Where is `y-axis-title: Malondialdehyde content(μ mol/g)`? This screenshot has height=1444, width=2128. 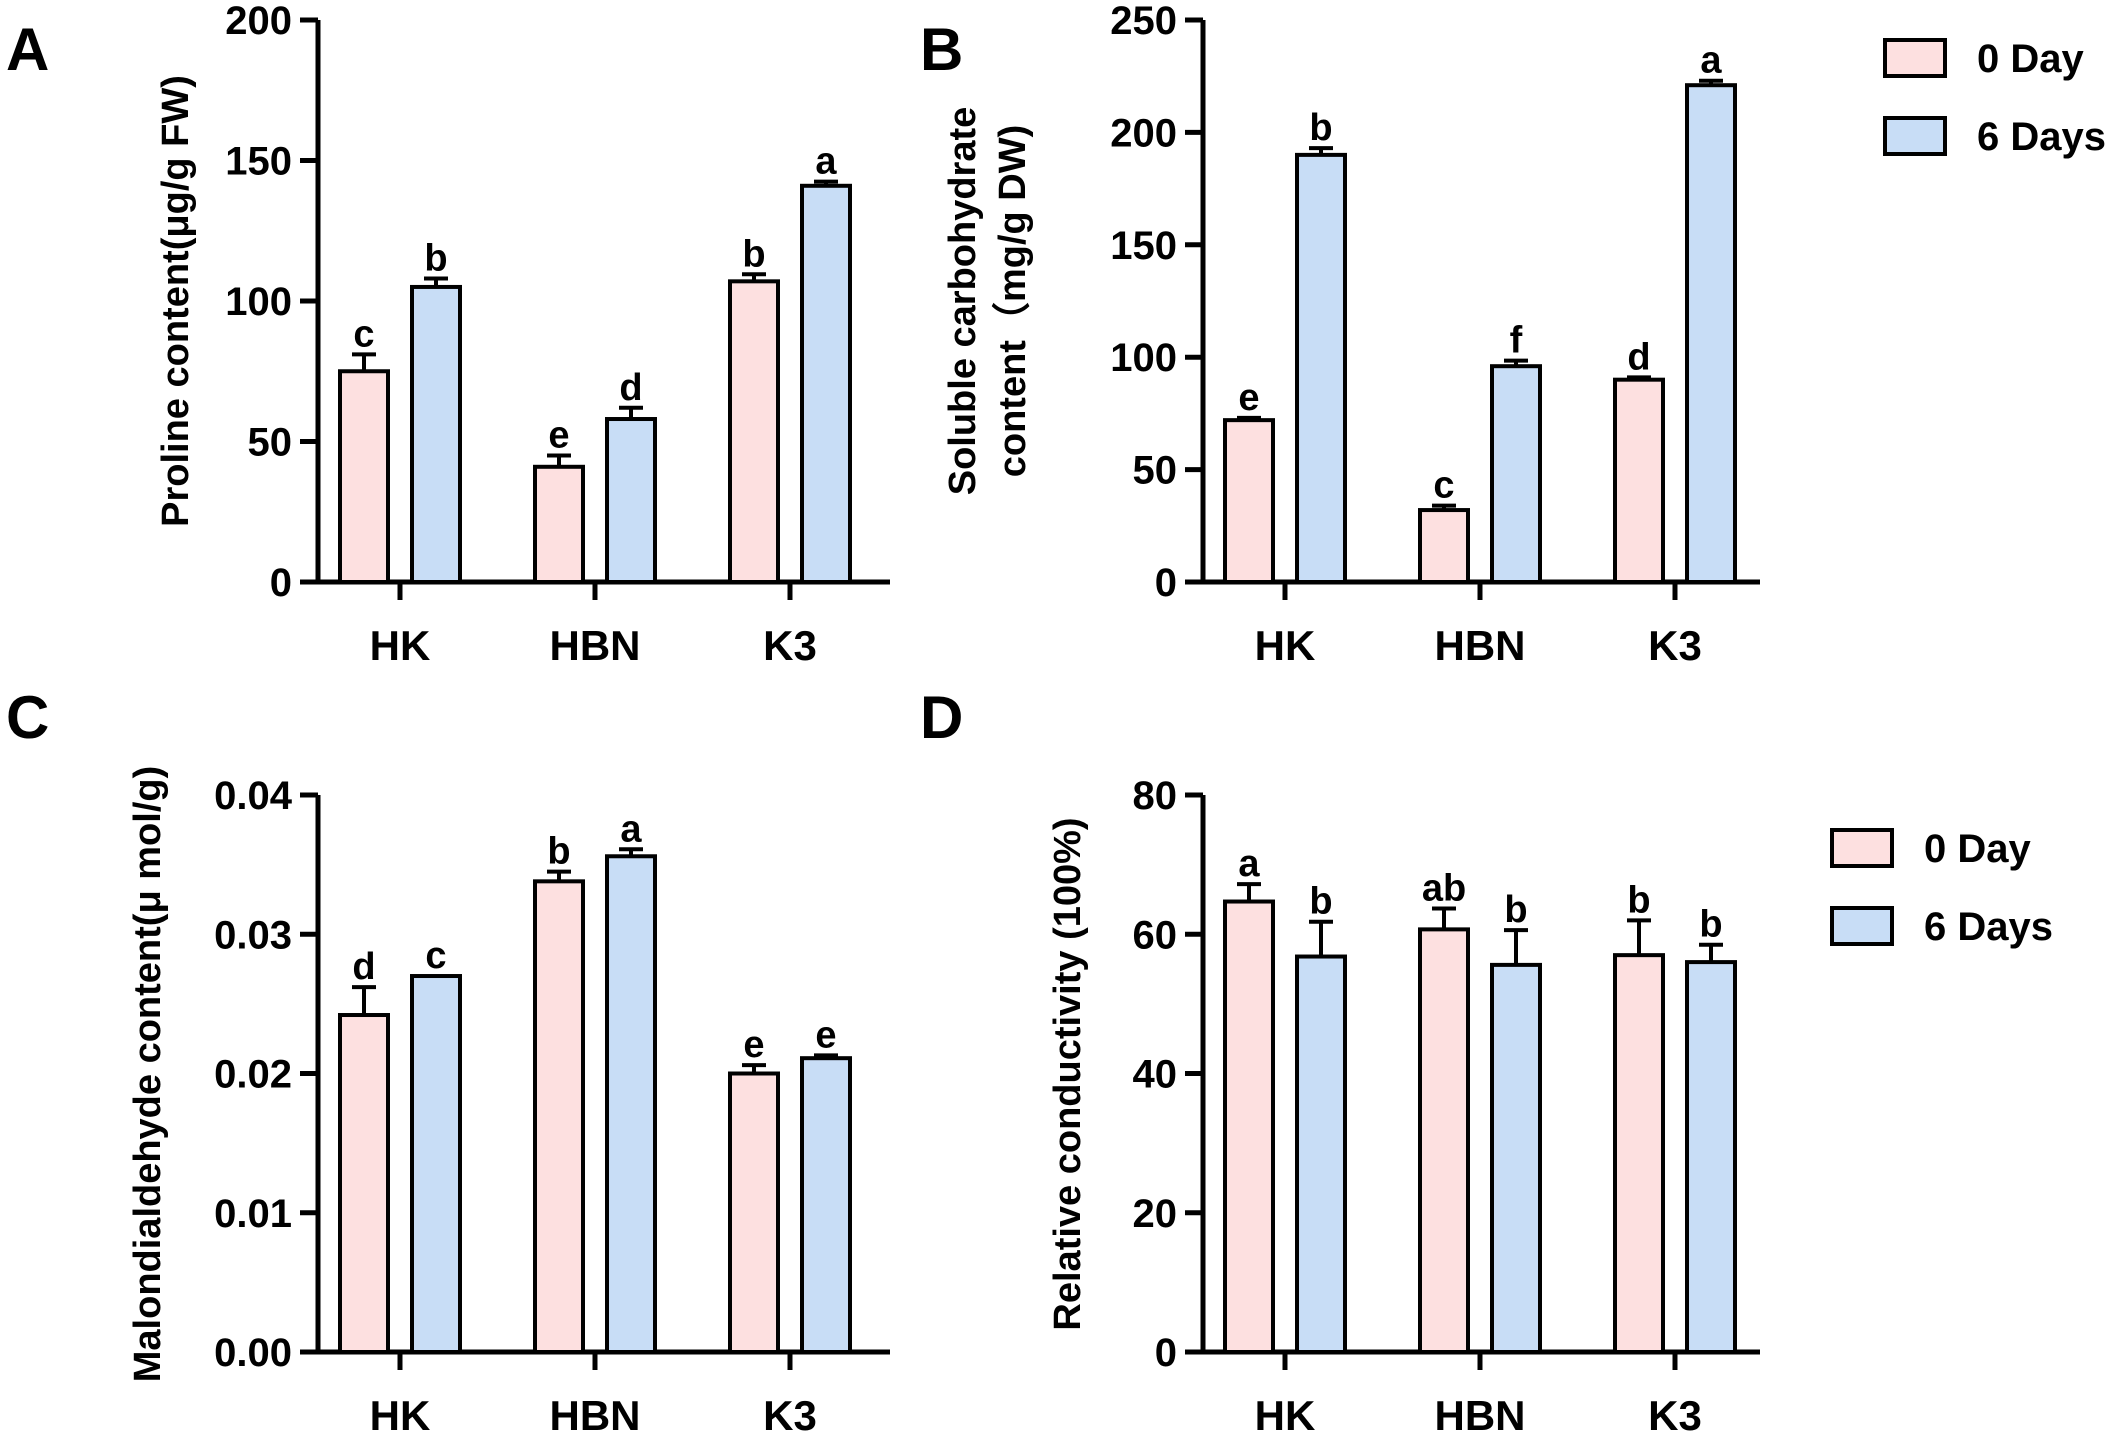
y-axis-title: Malondialdehyde content(μ mol/g) is located at coordinates (148, 1074).